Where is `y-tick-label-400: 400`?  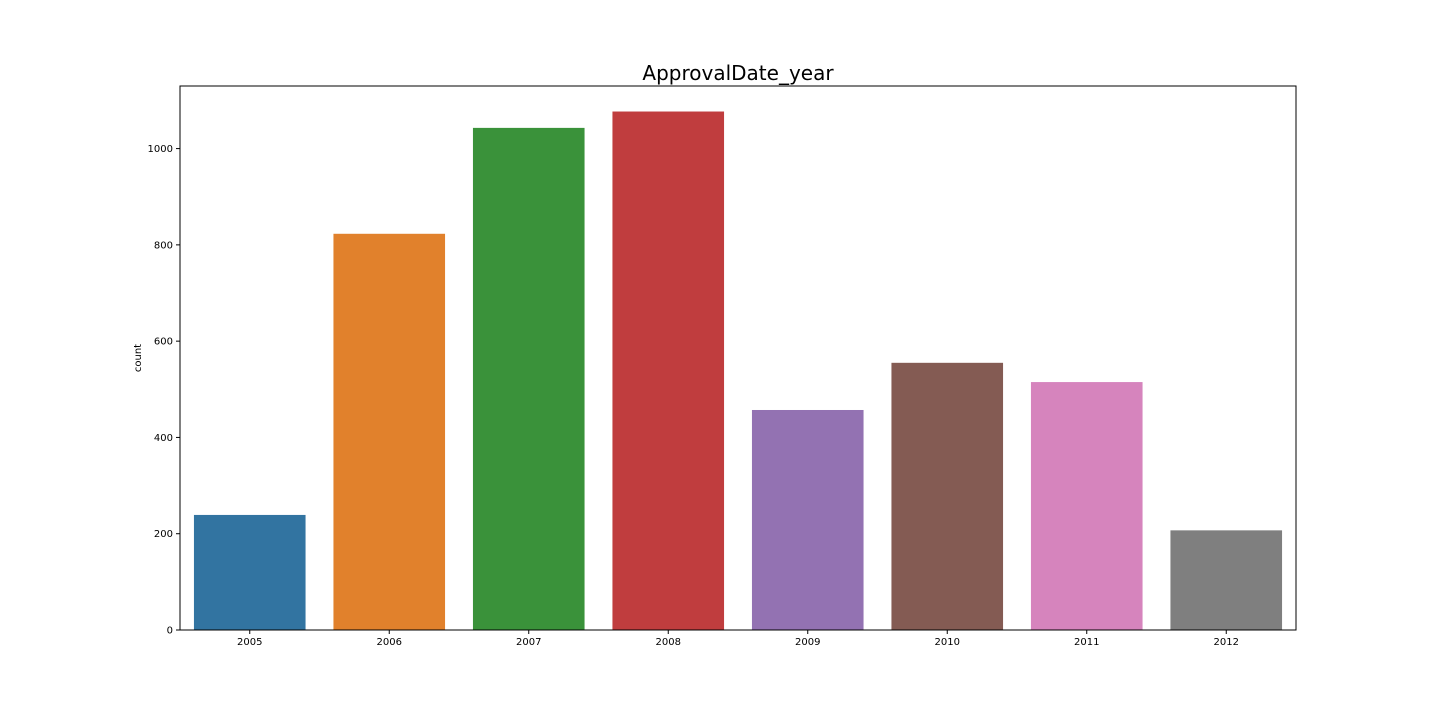
y-tick-label-400: 400 is located at coordinates (163, 438).